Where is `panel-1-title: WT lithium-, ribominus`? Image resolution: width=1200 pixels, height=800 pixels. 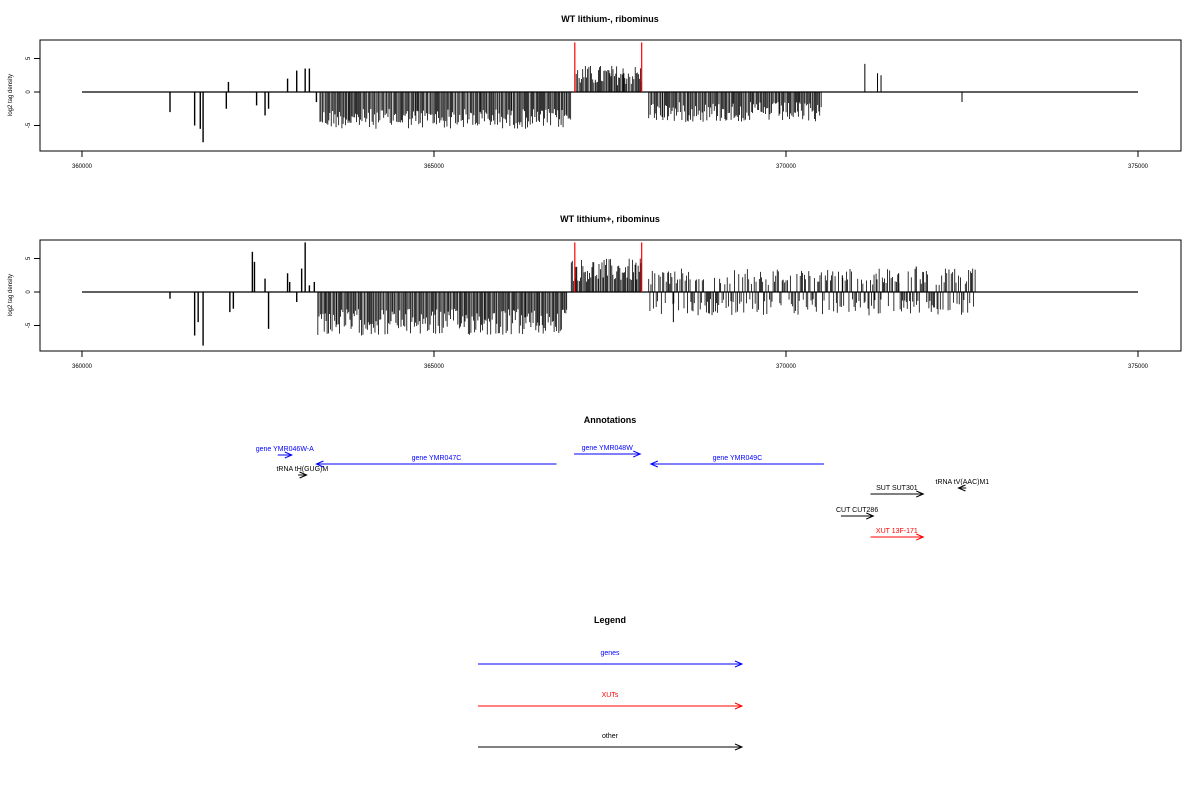
panel-1-title: WT lithium-, ribominus is located at coordinates (610, 19).